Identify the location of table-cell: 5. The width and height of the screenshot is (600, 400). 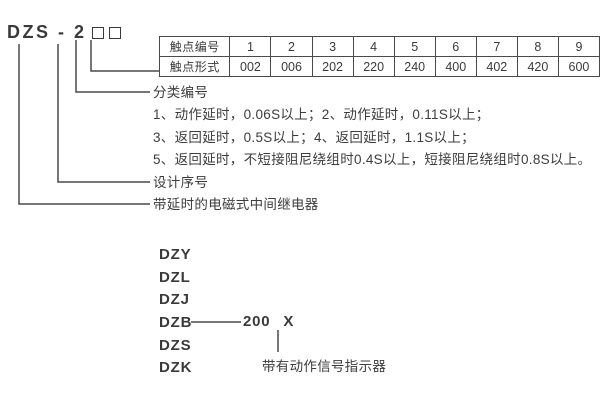
(414, 46).